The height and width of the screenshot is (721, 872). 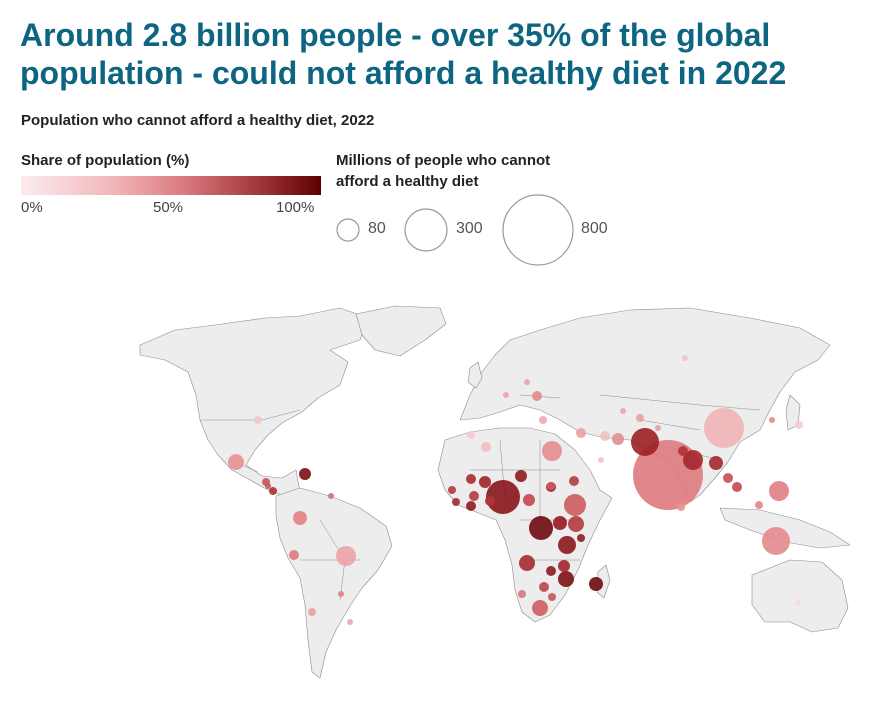 What do you see at coordinates (601, 460) in the screenshot?
I see `bubble-saudi-arabia` at bounding box center [601, 460].